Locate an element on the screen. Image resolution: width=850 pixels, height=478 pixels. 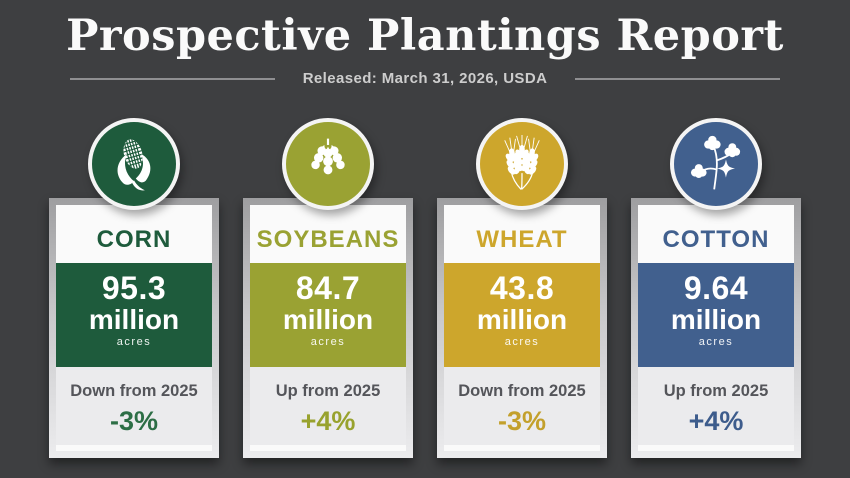
cotton-value: 9.64 is located at coordinates (716, 288).